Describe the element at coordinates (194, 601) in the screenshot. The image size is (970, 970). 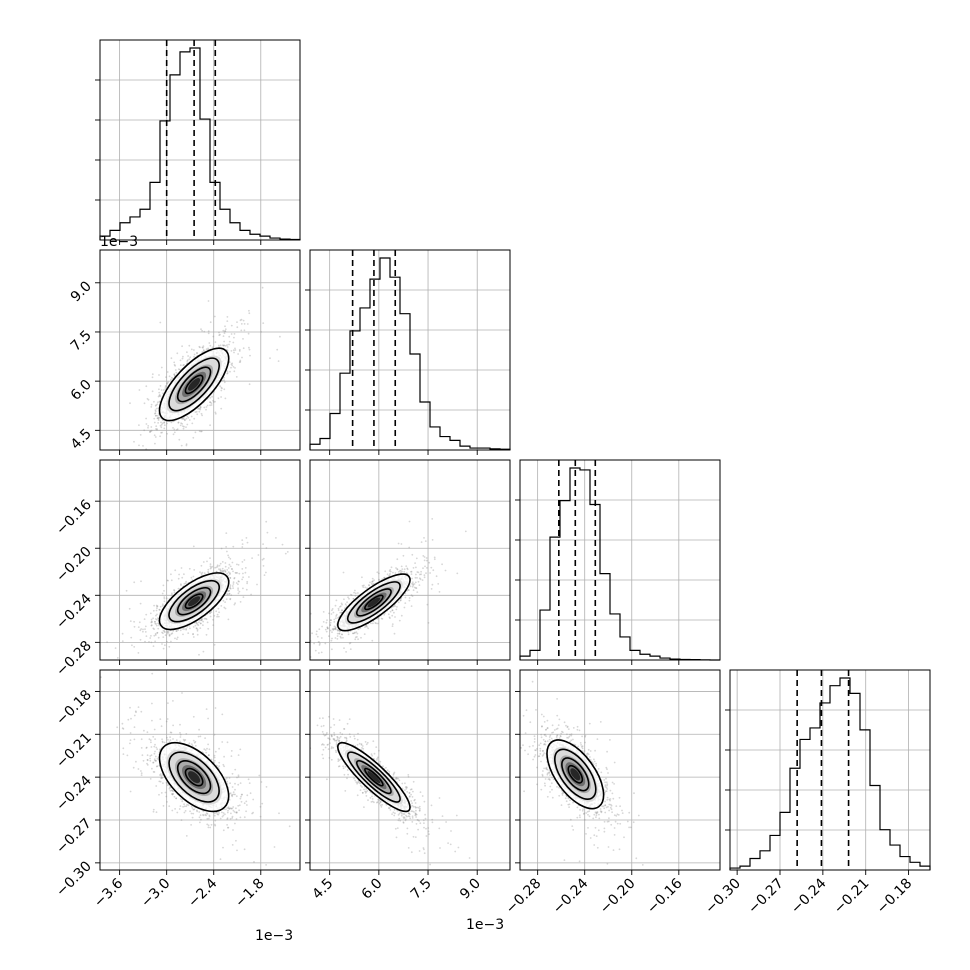
I see `density-level` at that location.